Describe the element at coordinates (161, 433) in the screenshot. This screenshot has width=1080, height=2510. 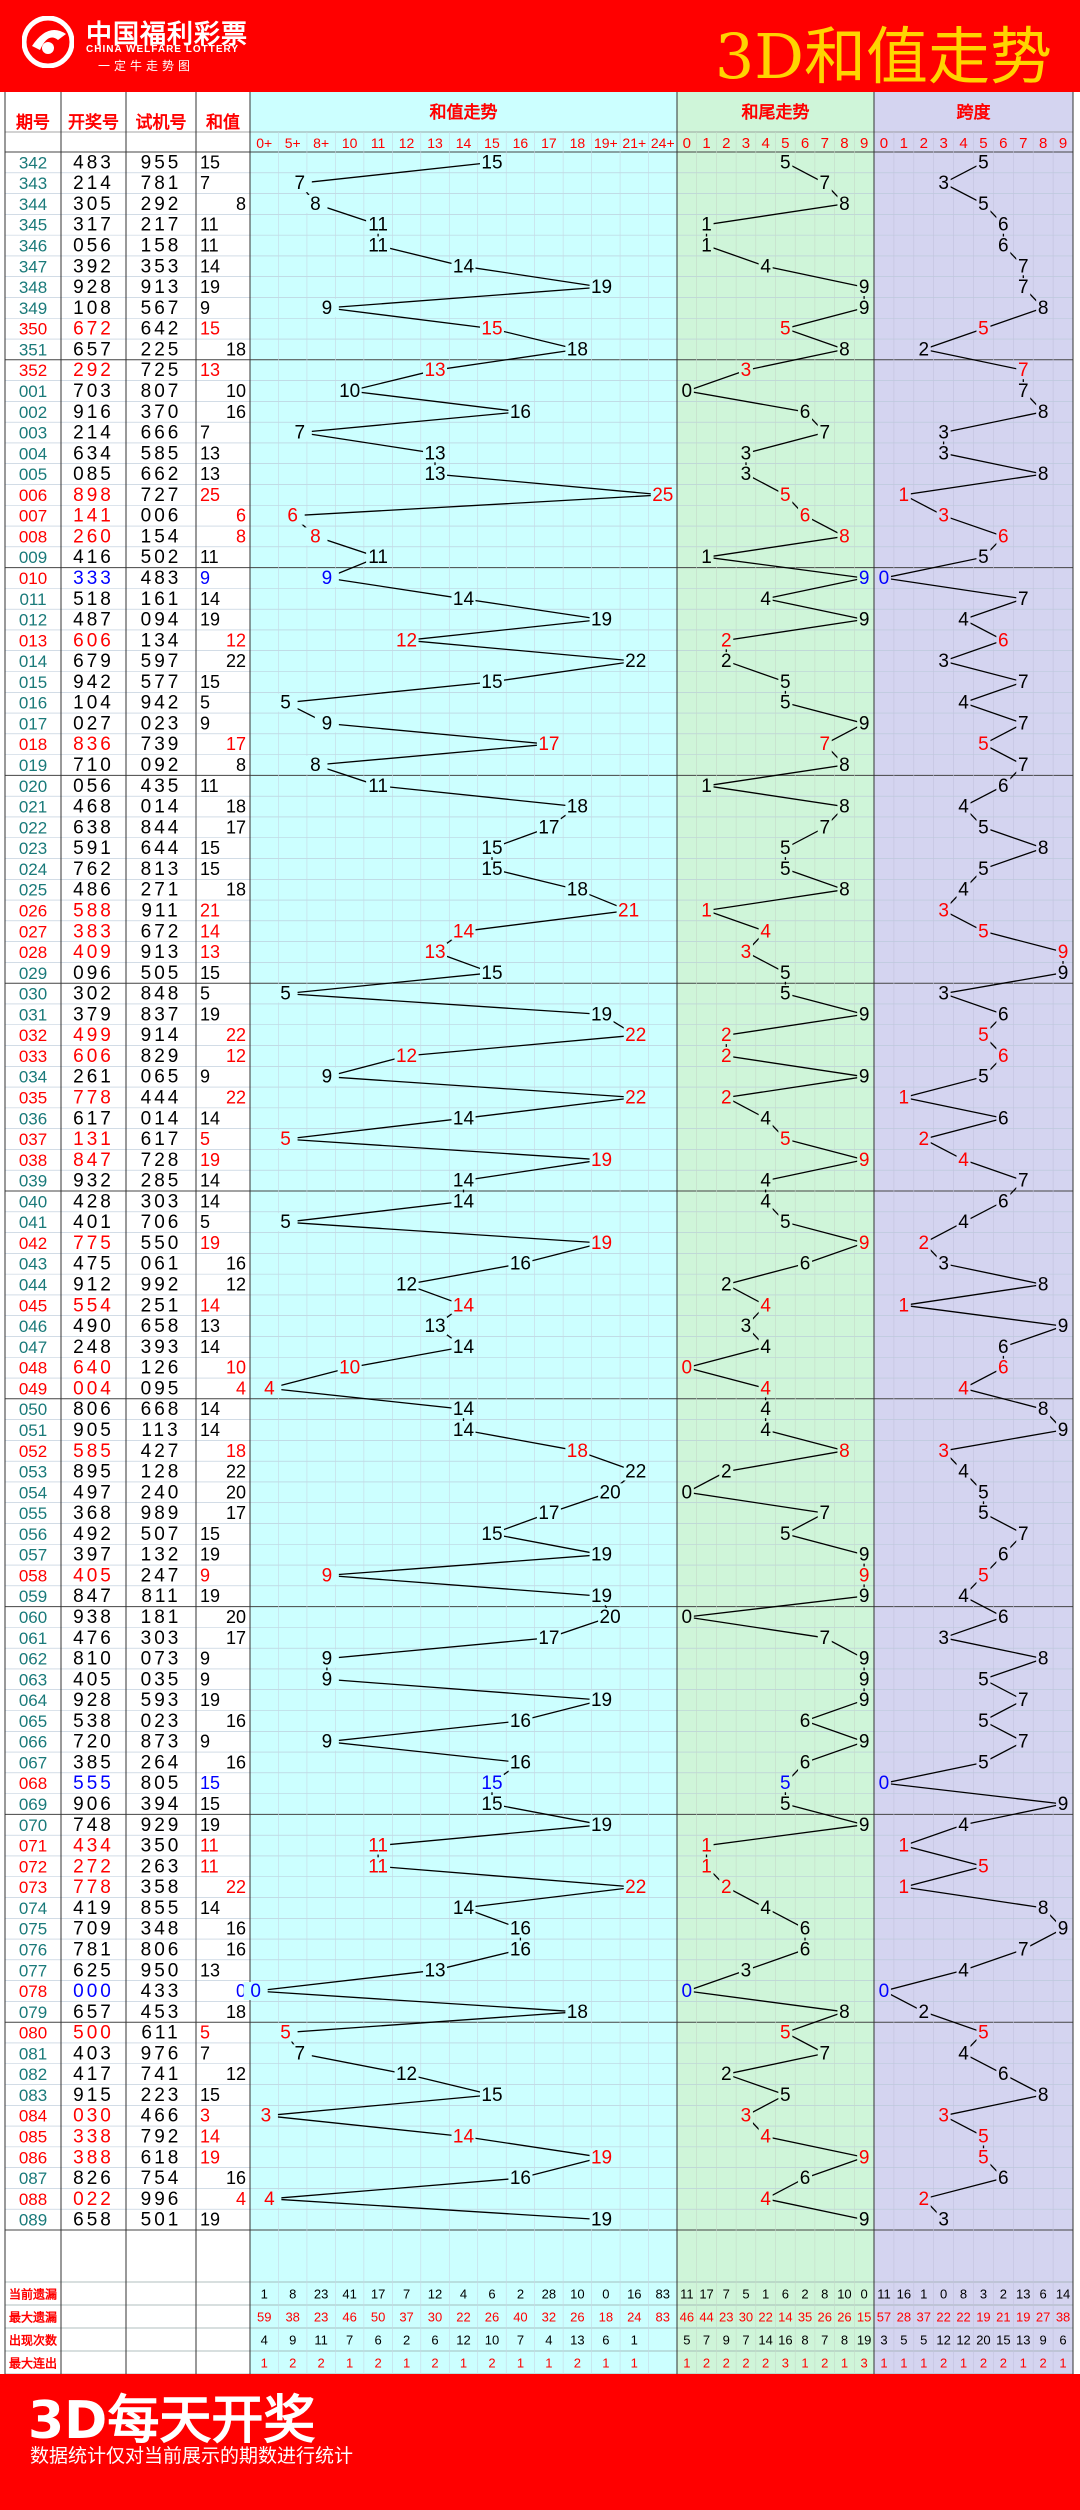
I see `test-cell: 666` at that location.